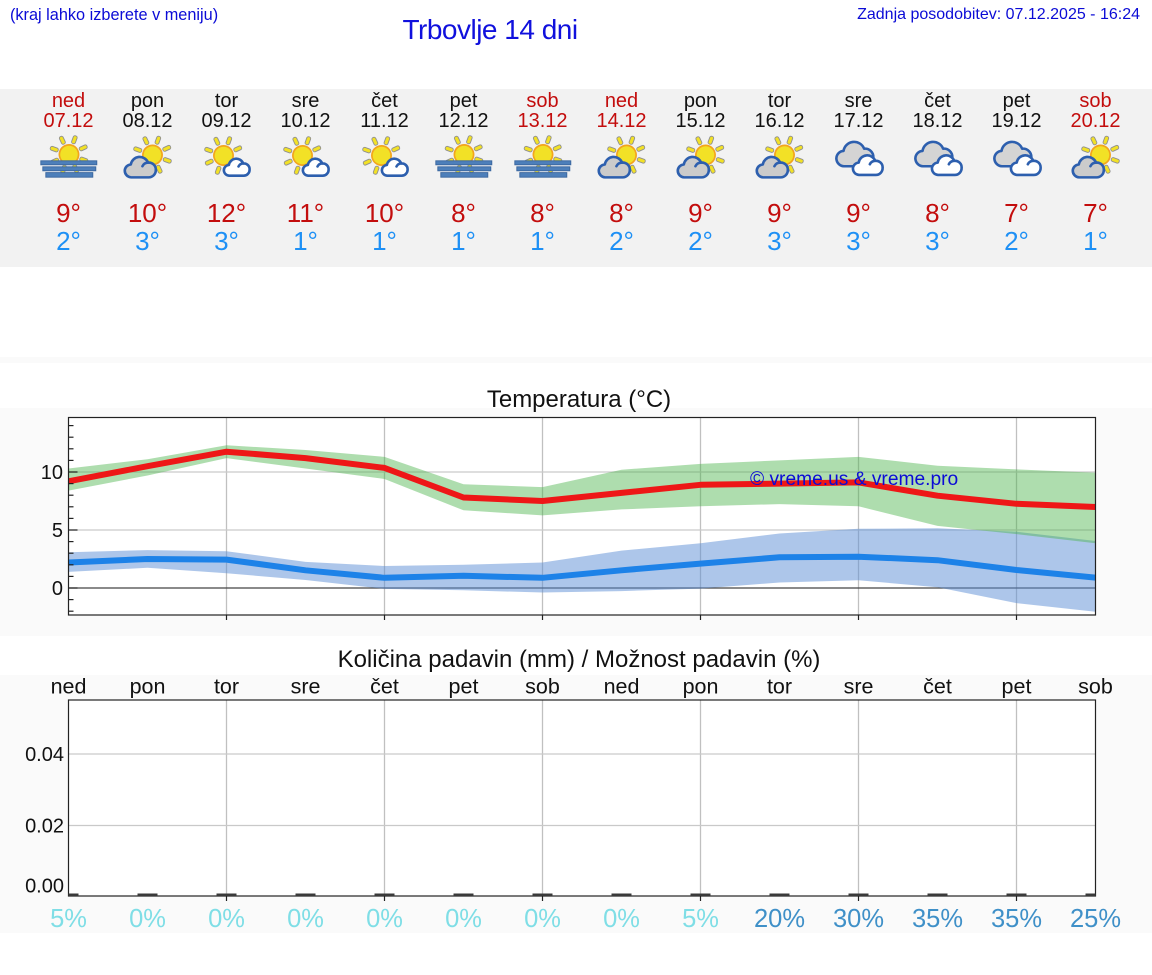 The image size is (1152, 975). What do you see at coordinates (52, 473) in the screenshot?
I see `svg-text: 10` at bounding box center [52, 473].